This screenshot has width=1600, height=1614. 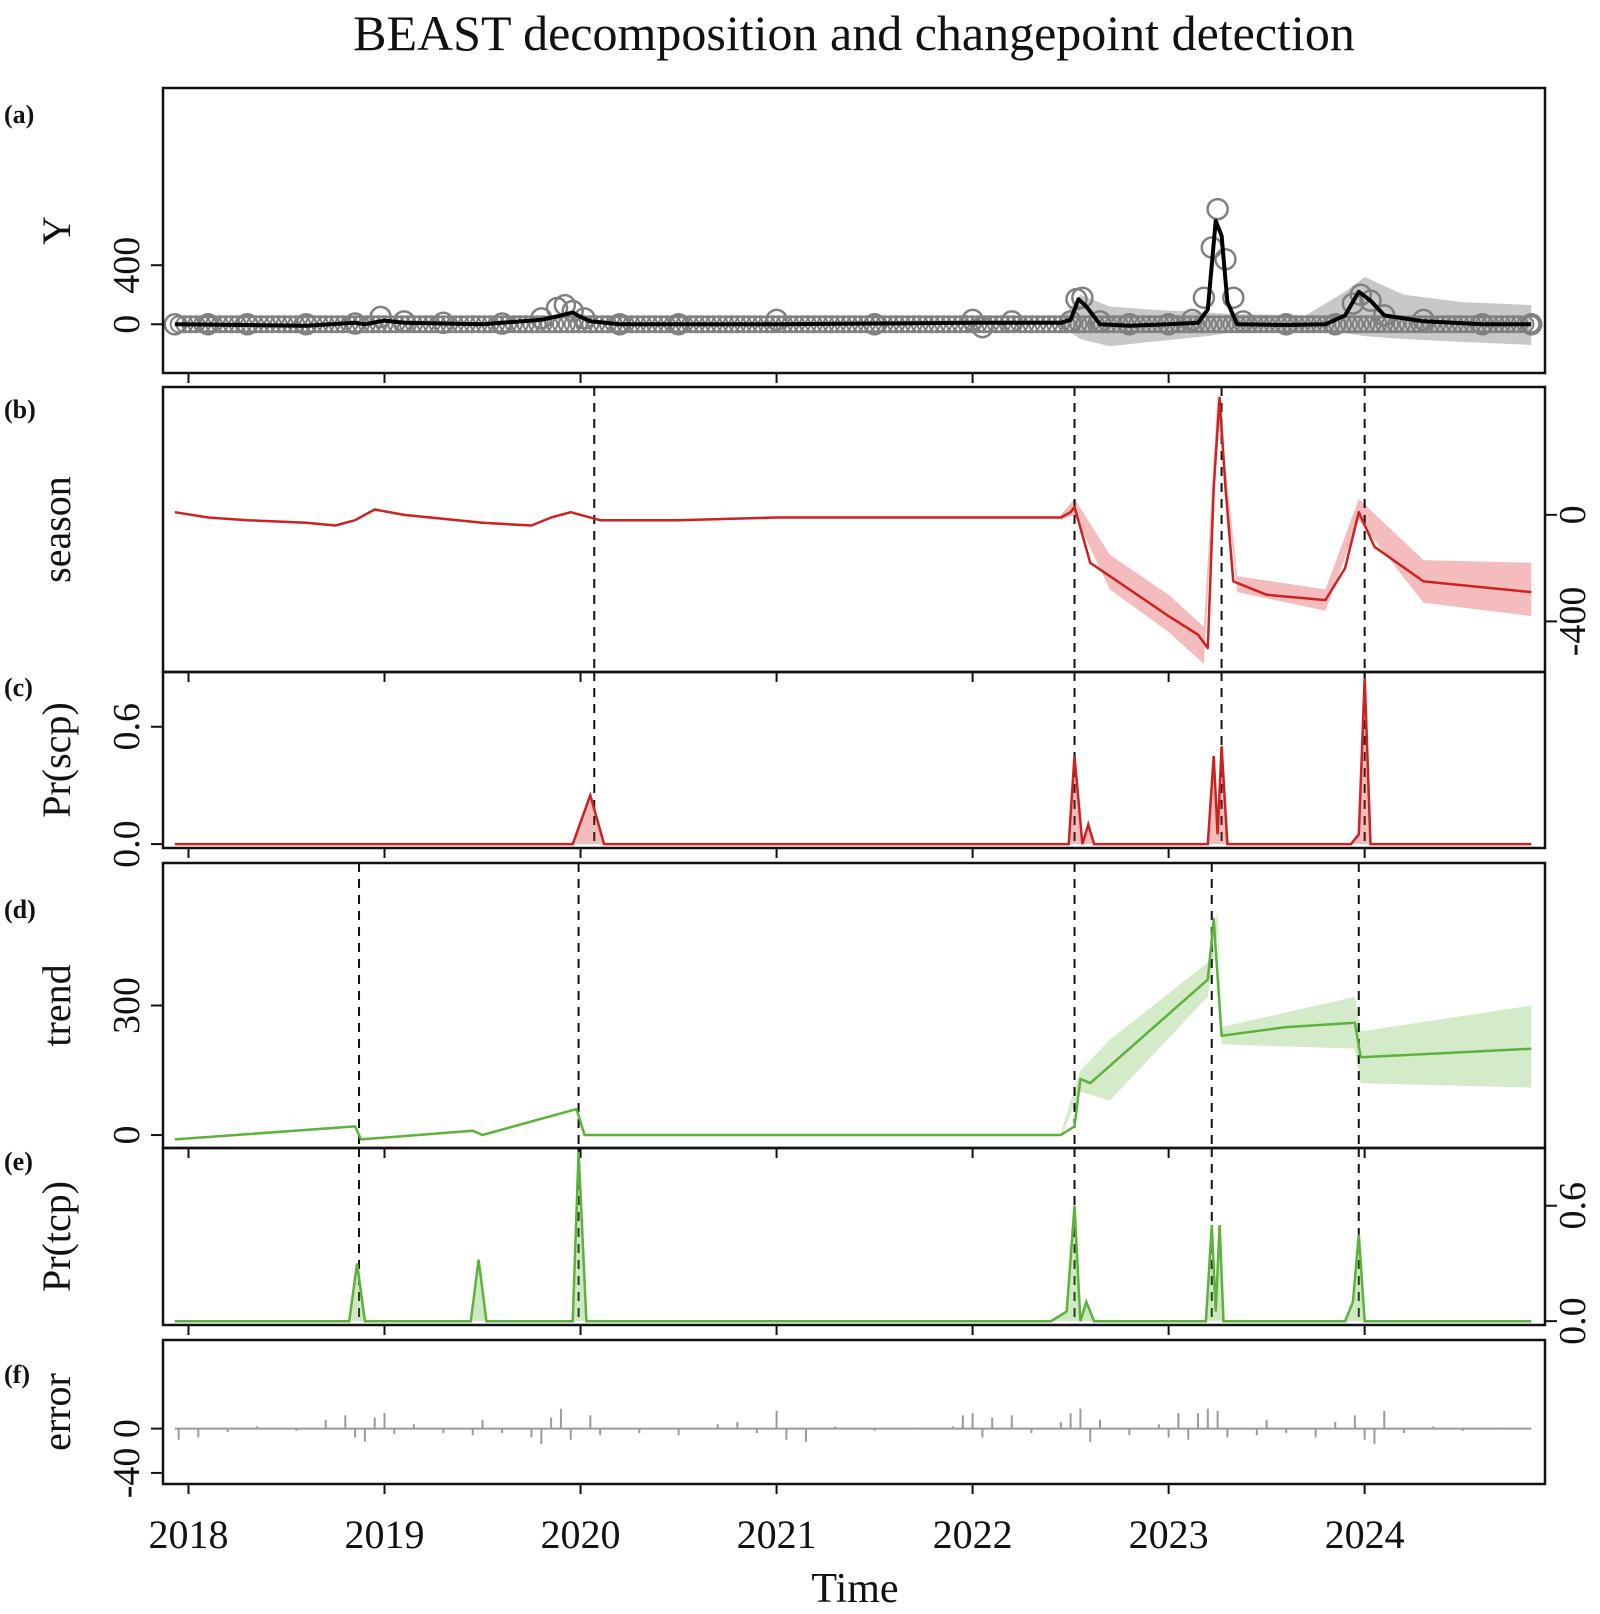 I want to click on x-tick-label: 2019, so click(x=385, y=1534).